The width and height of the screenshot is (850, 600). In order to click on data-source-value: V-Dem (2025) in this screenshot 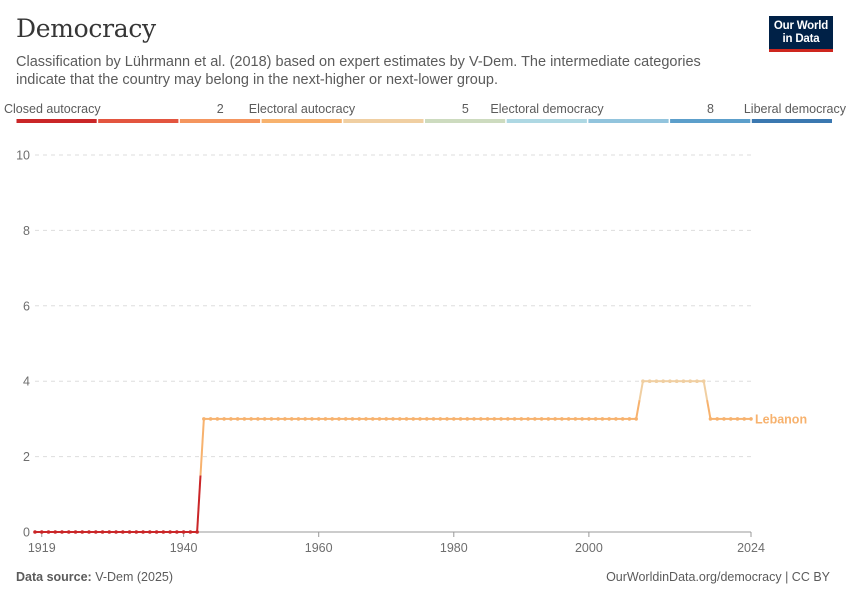, I will do `click(134, 577)`.